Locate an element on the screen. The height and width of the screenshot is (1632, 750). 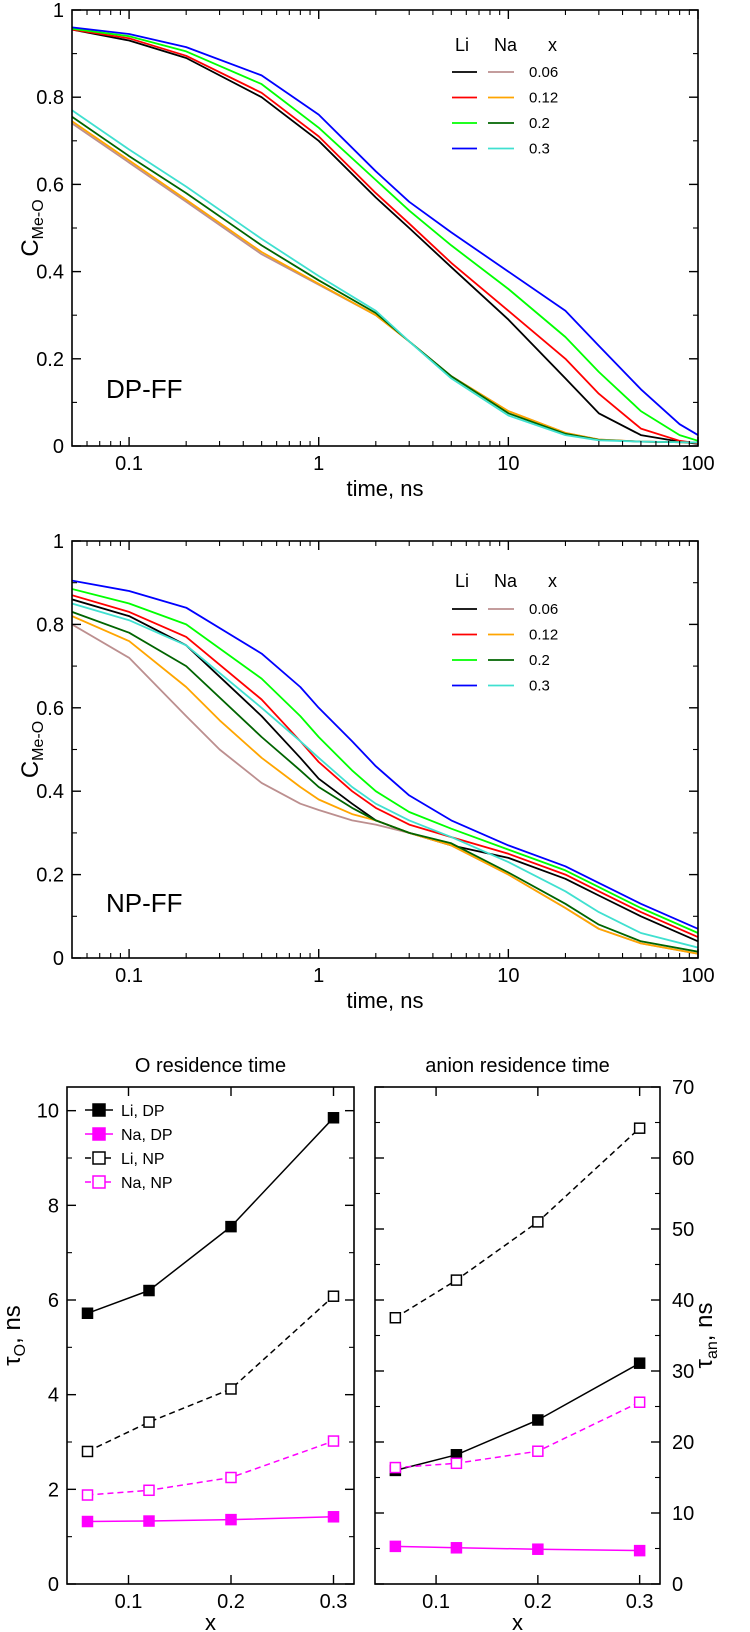
an_res-series-1-line is located at coordinates (517, 1548).